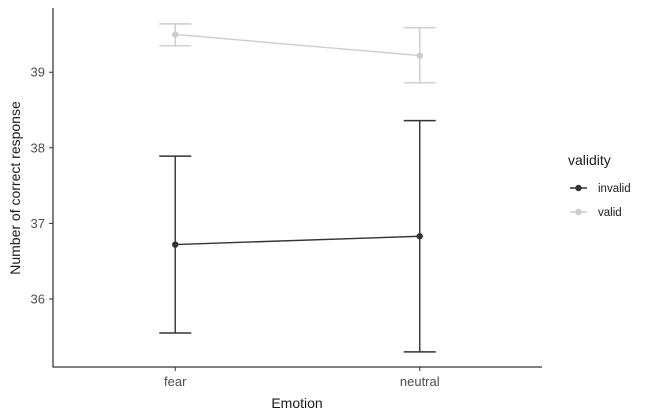 This screenshot has width=652, height=418. Describe the element at coordinates (600, 201) in the screenshot. I see `legend-items: invalid valid` at that location.